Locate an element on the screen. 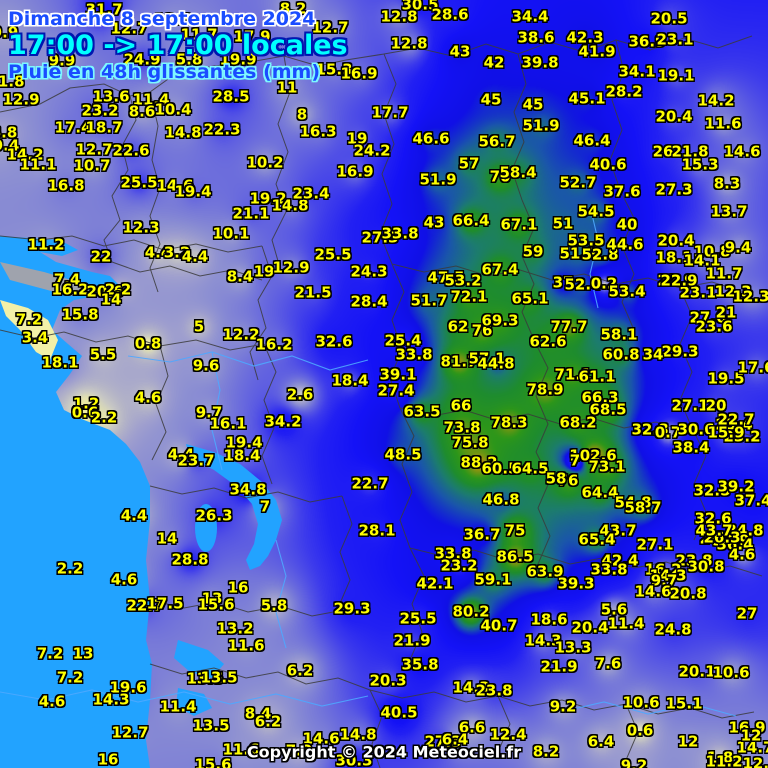 The height and width of the screenshot is (768, 768). station-value: 20.8 is located at coordinates (688, 593).